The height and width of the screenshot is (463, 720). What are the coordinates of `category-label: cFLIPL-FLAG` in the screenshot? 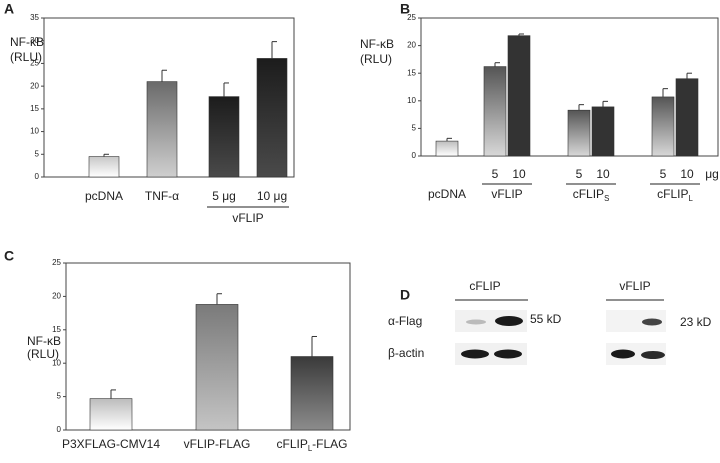 It's located at (311, 445).